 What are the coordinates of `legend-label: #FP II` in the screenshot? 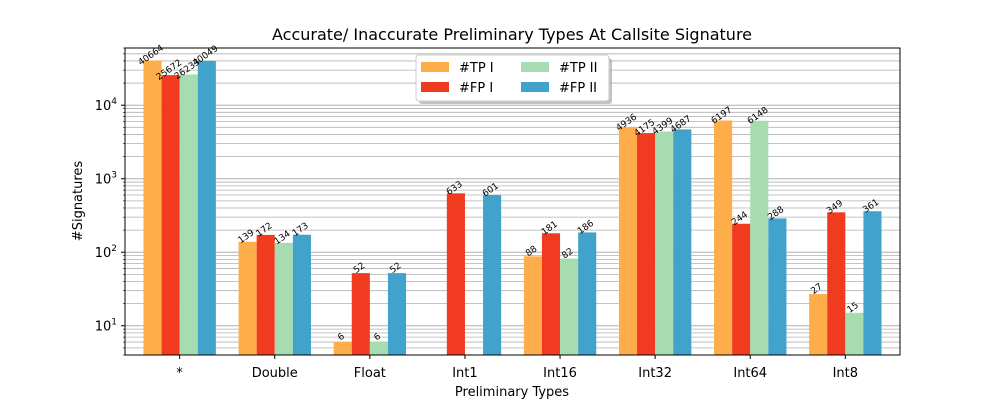 It's located at (578, 88).